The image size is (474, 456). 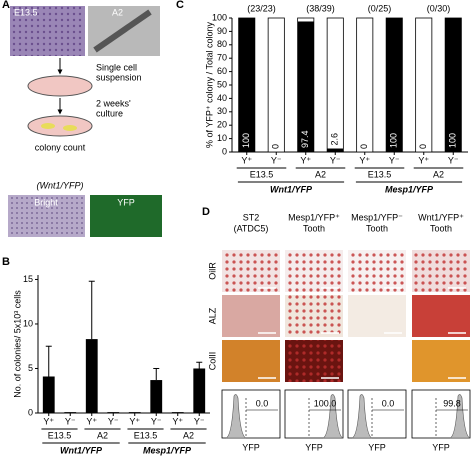 What do you see at coordinates (219, 17) in the screenshot?
I see `y-tick-label: 100` at bounding box center [219, 17].